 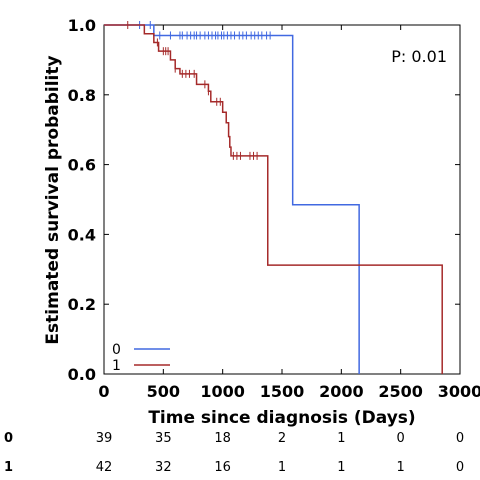 I want to click on risk-row-label: 0, so click(x=8, y=438).